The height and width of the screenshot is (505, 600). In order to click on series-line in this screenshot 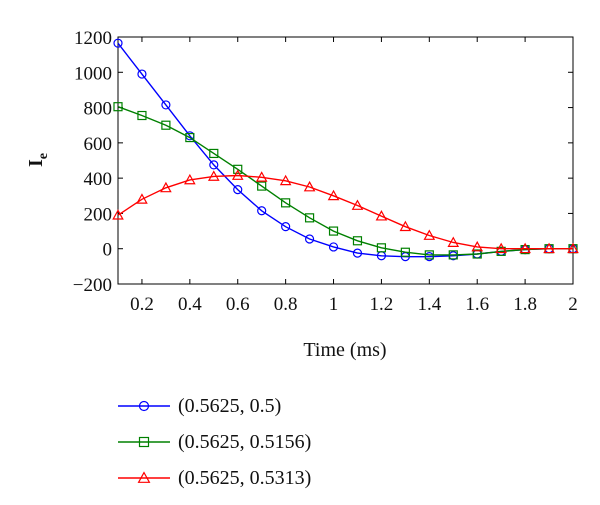, I will do `click(345, 212)`.